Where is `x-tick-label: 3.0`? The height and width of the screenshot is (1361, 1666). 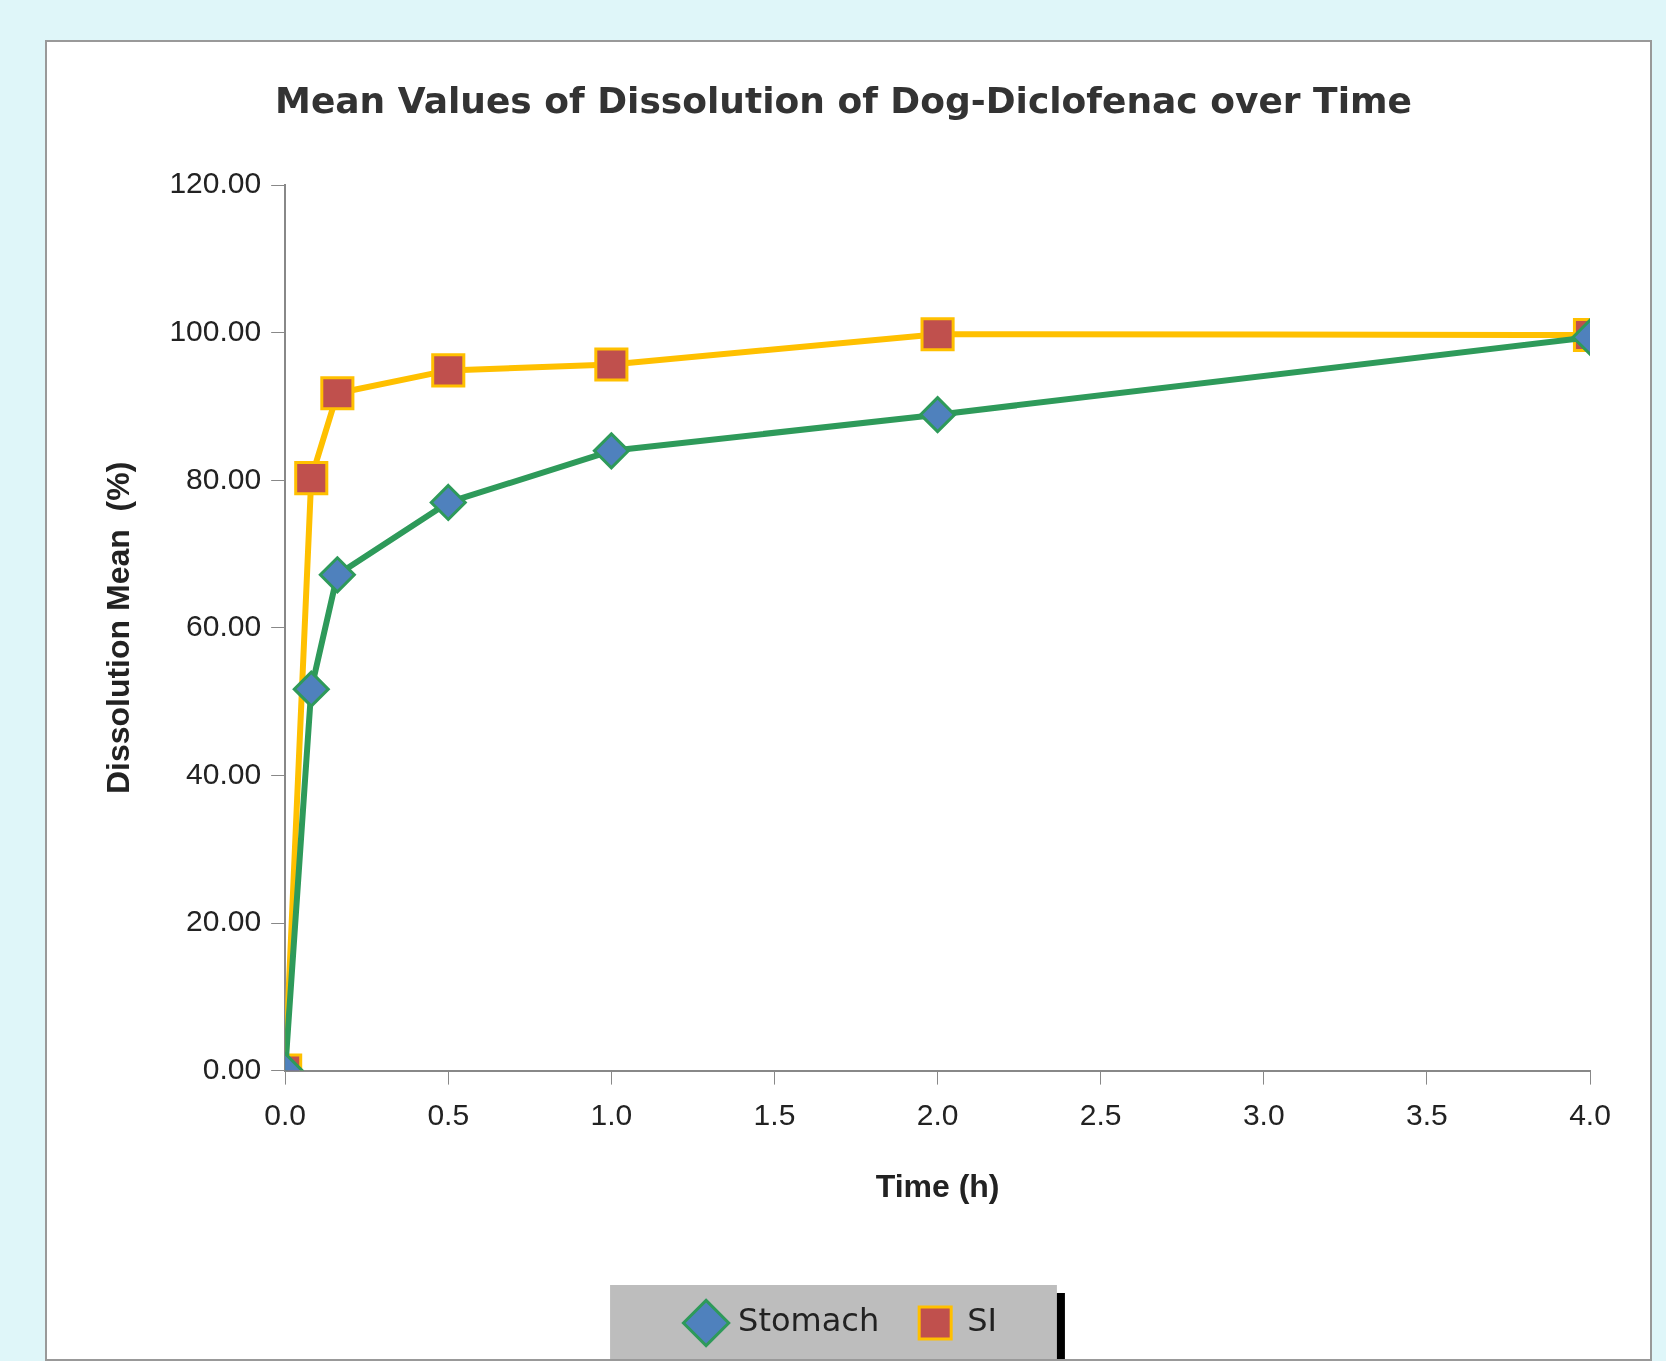
x-tick-label: 3.0 is located at coordinates (1263, 1114).